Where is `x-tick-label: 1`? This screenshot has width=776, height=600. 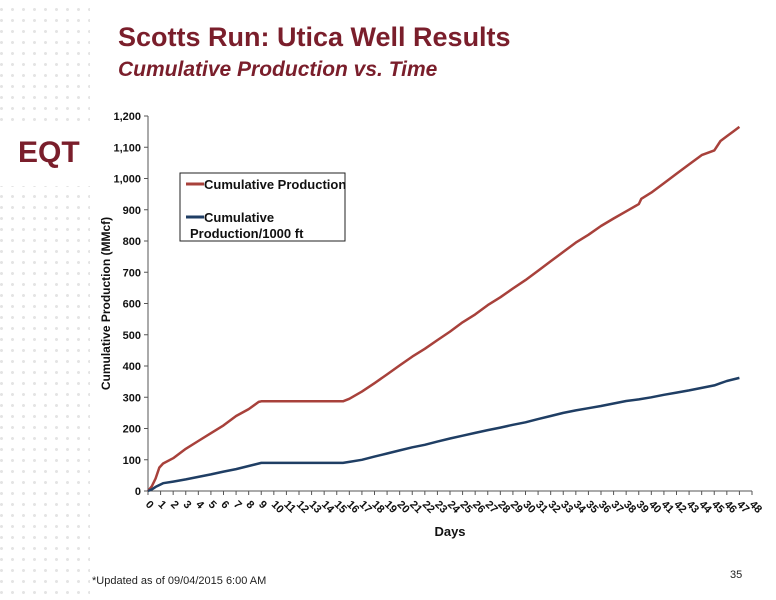 x-tick-label: 1 is located at coordinates (161, 505).